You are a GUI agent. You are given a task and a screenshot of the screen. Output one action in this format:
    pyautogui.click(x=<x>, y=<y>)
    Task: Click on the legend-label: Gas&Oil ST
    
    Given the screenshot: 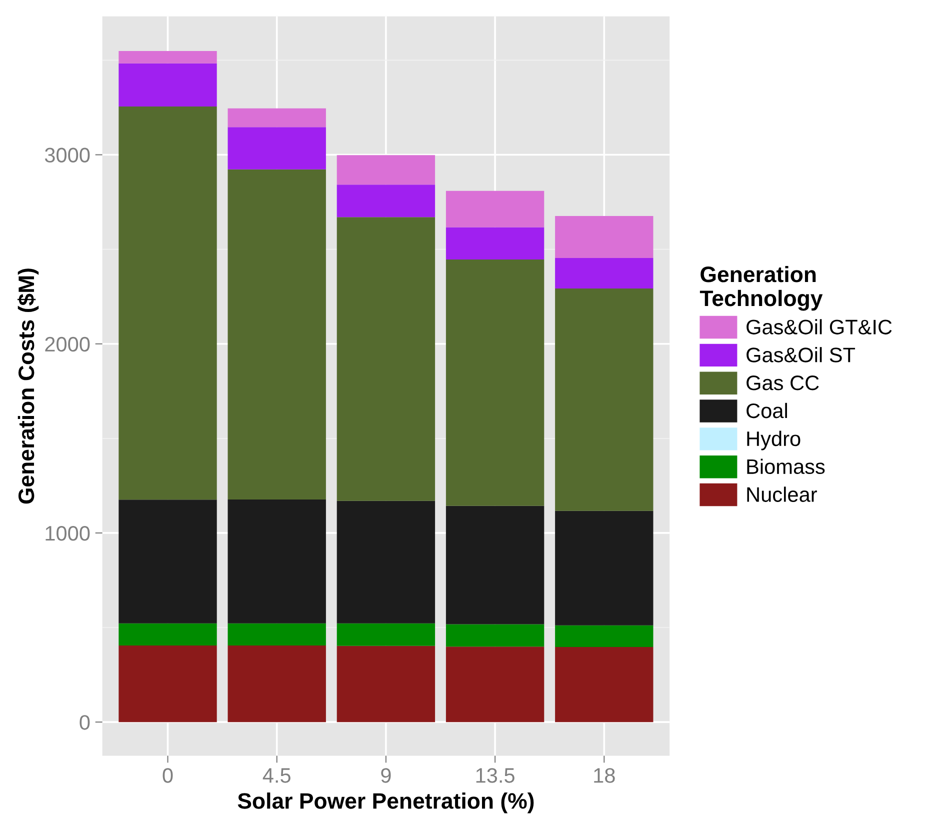 What is the action you would take?
    pyautogui.click(x=801, y=354)
    